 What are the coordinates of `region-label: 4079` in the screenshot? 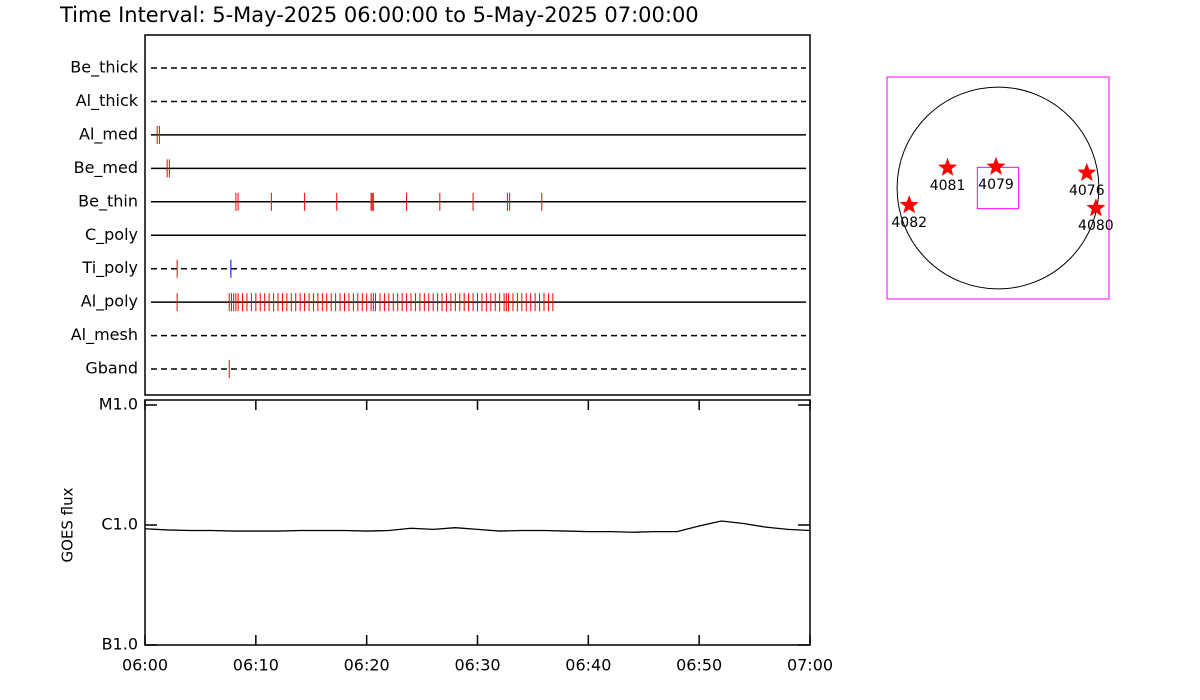 It's located at (996, 185).